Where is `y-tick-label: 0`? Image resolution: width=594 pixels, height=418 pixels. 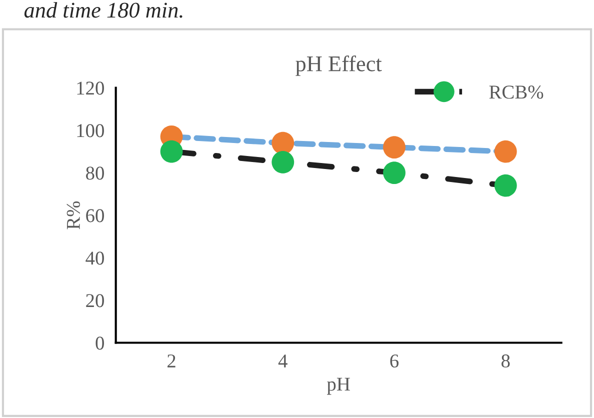 y-tick-label: 0 is located at coordinates (100, 343).